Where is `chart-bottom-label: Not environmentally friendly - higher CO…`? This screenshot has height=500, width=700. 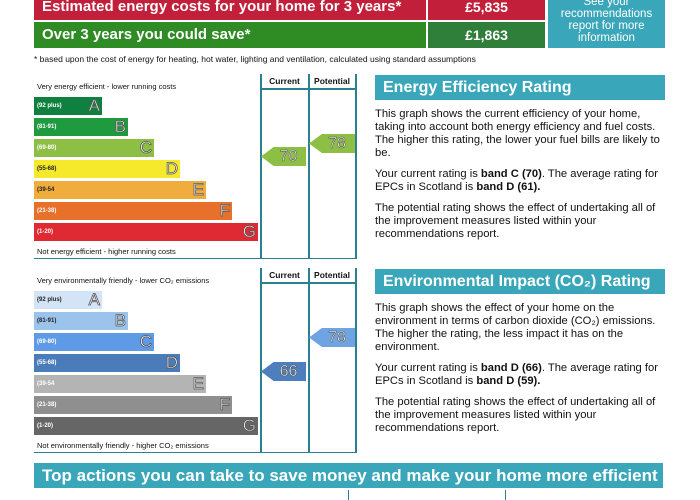 chart-bottom-label: Not environmentally friendly - higher CO… is located at coordinates (123, 445).